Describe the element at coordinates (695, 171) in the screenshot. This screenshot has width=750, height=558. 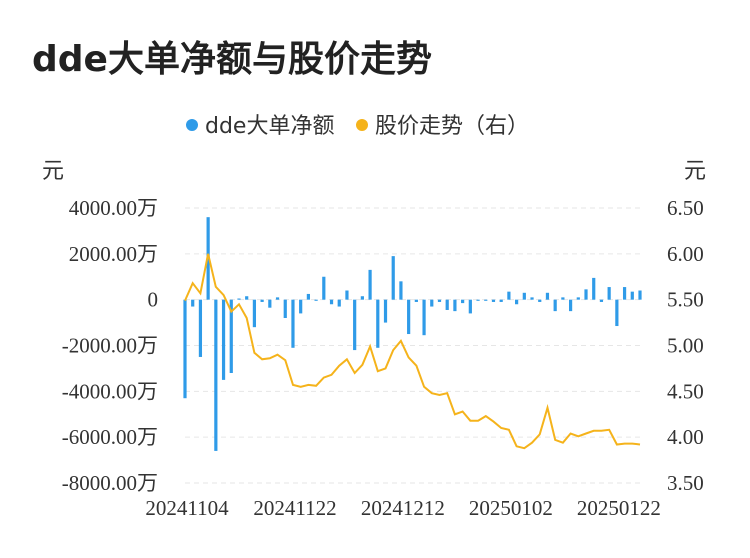
I see `right-axis-unit: 元` at that location.